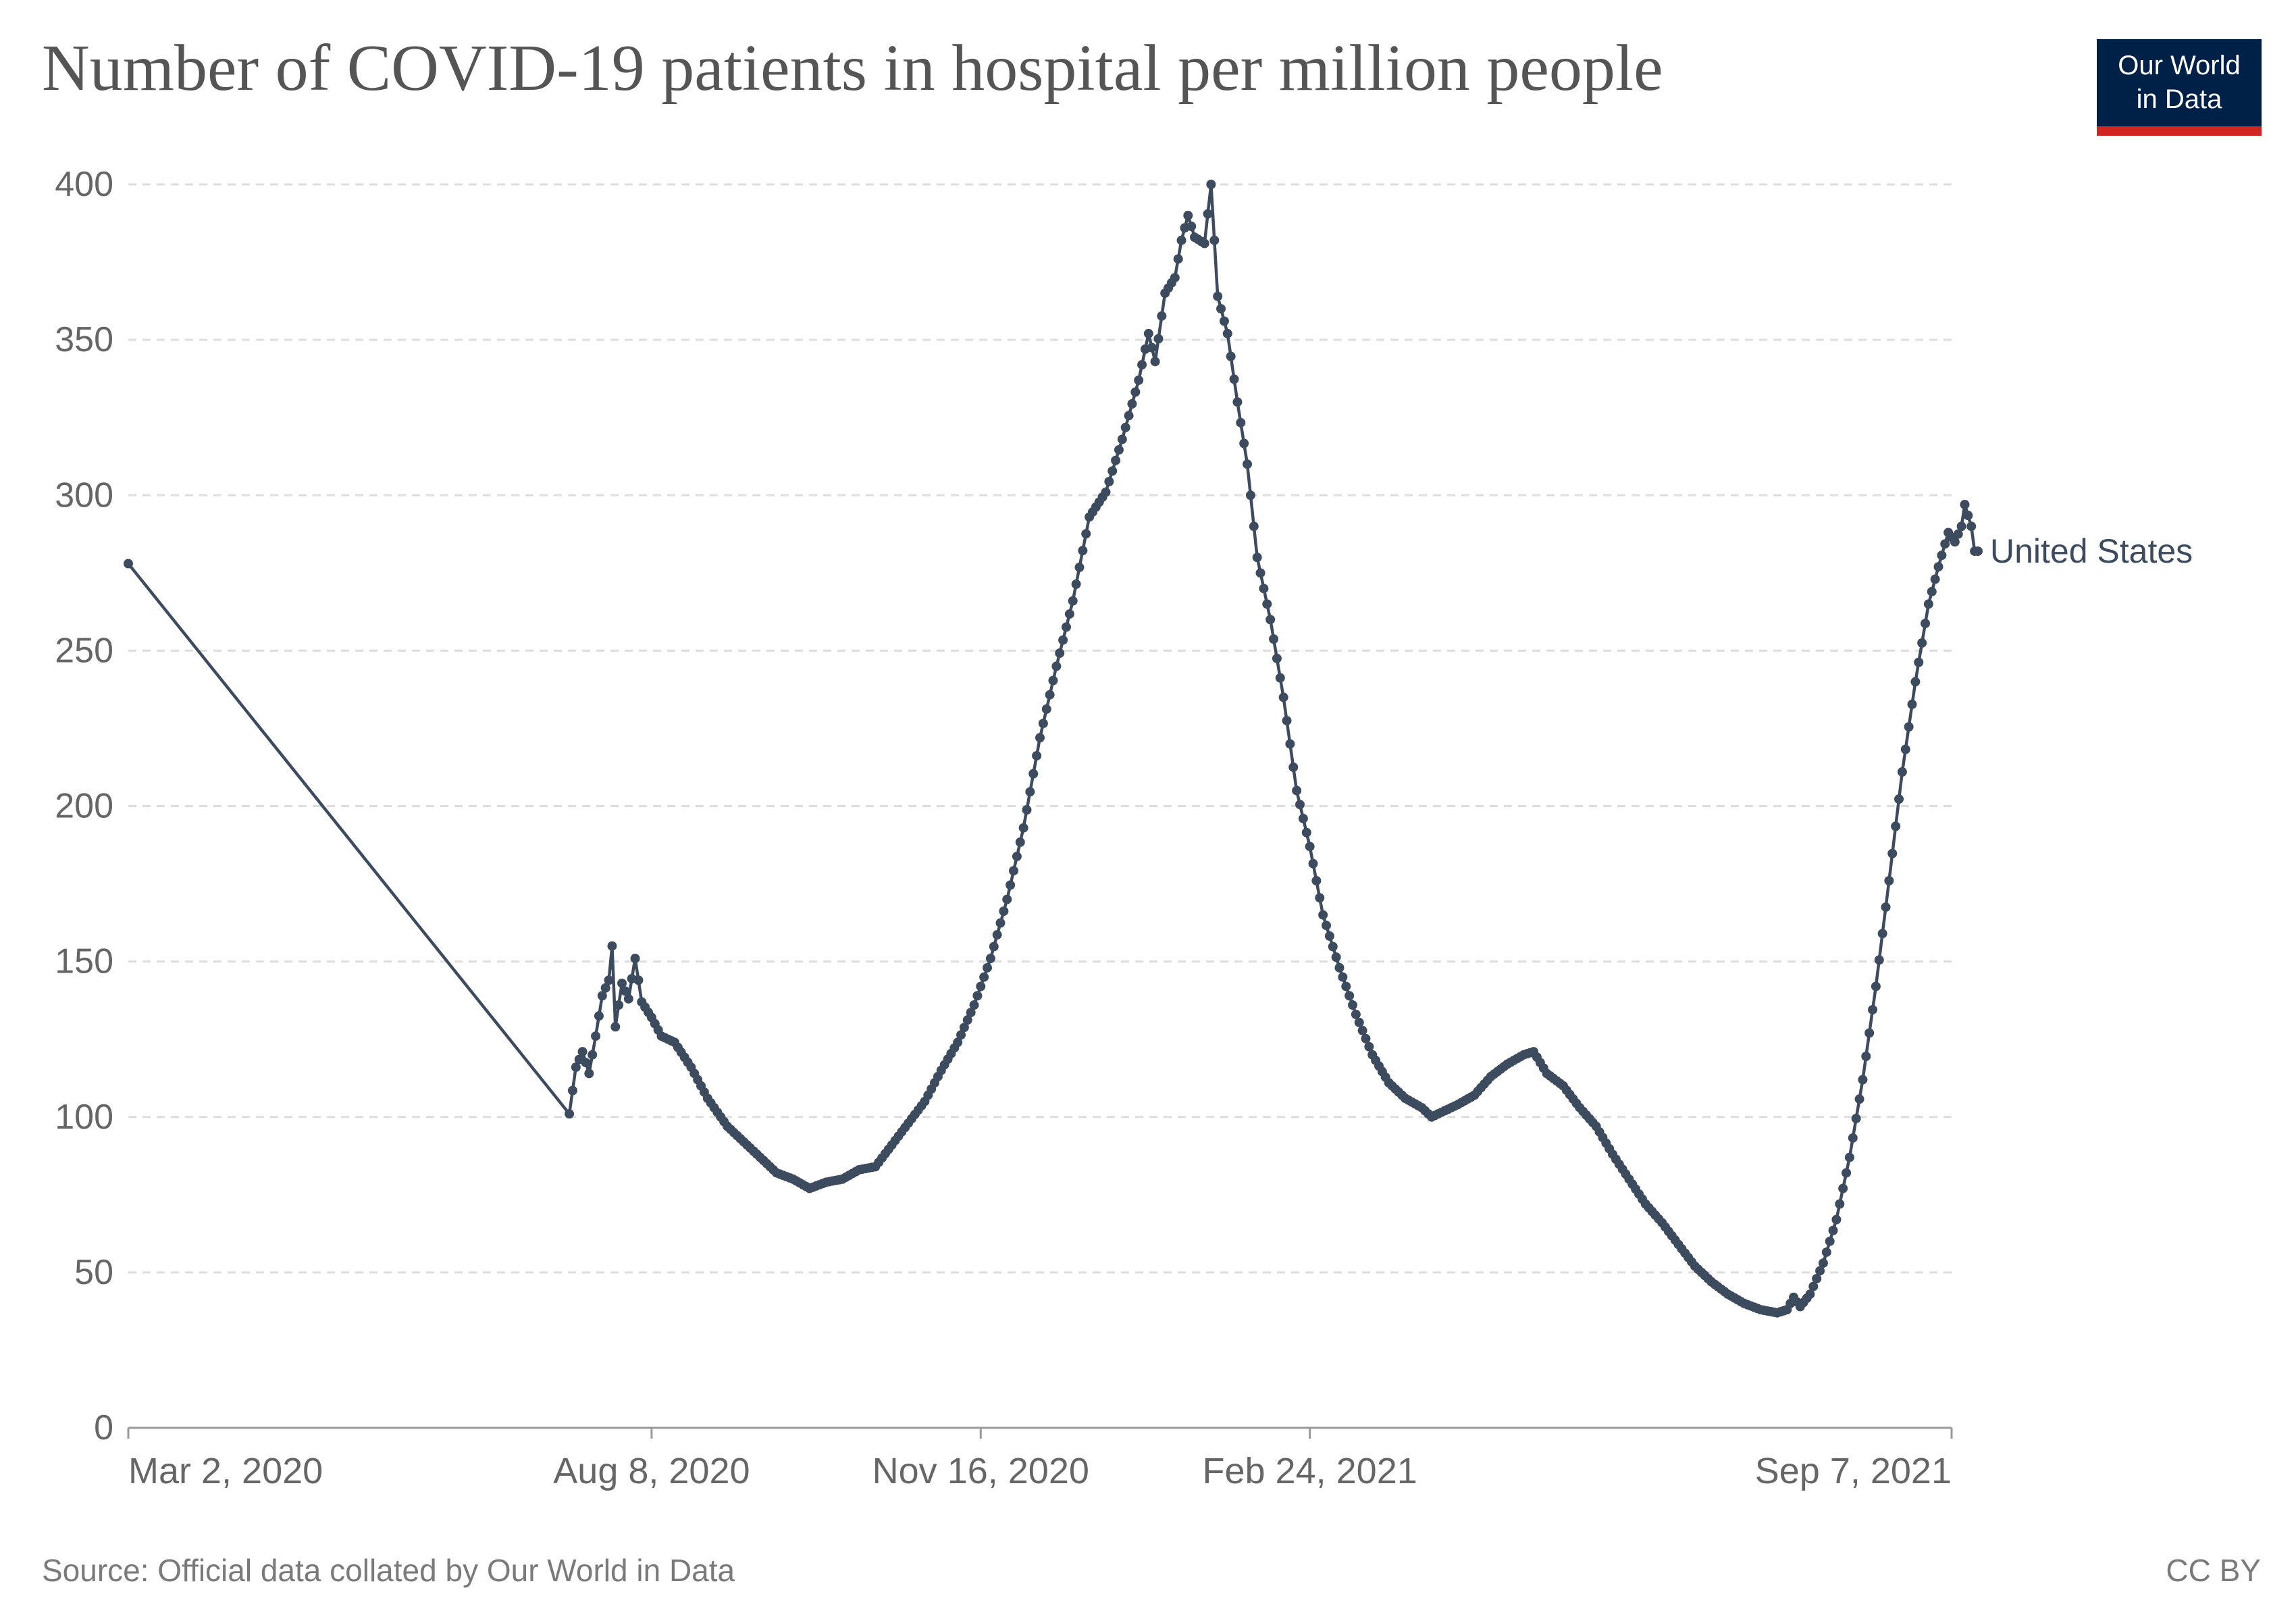 This screenshot has width=2296, height=1621. What do you see at coordinates (2179, 87) in the screenshot?
I see `owid-logo: Our World in Data` at bounding box center [2179, 87].